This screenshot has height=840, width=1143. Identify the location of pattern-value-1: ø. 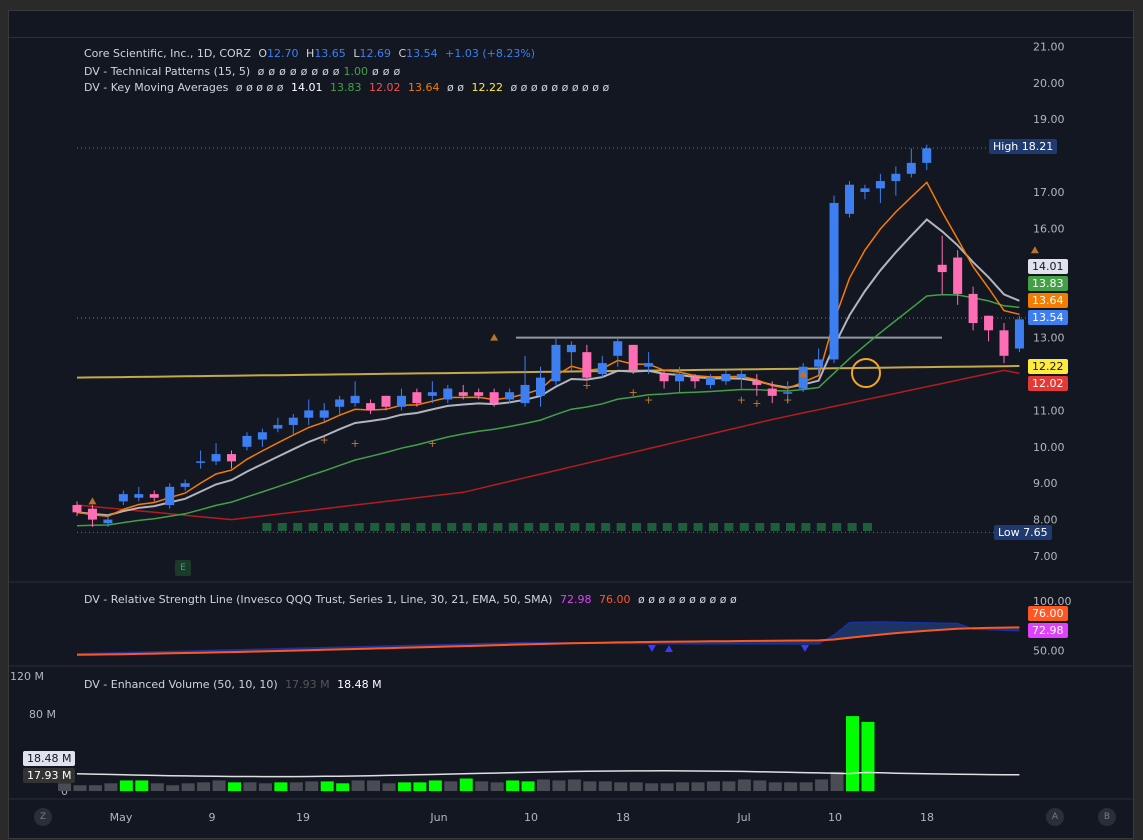
(272, 71).